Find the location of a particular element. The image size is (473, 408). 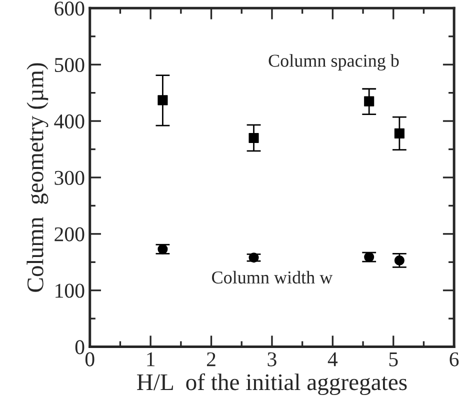

x-tick-label: 0 is located at coordinates (89, 359).